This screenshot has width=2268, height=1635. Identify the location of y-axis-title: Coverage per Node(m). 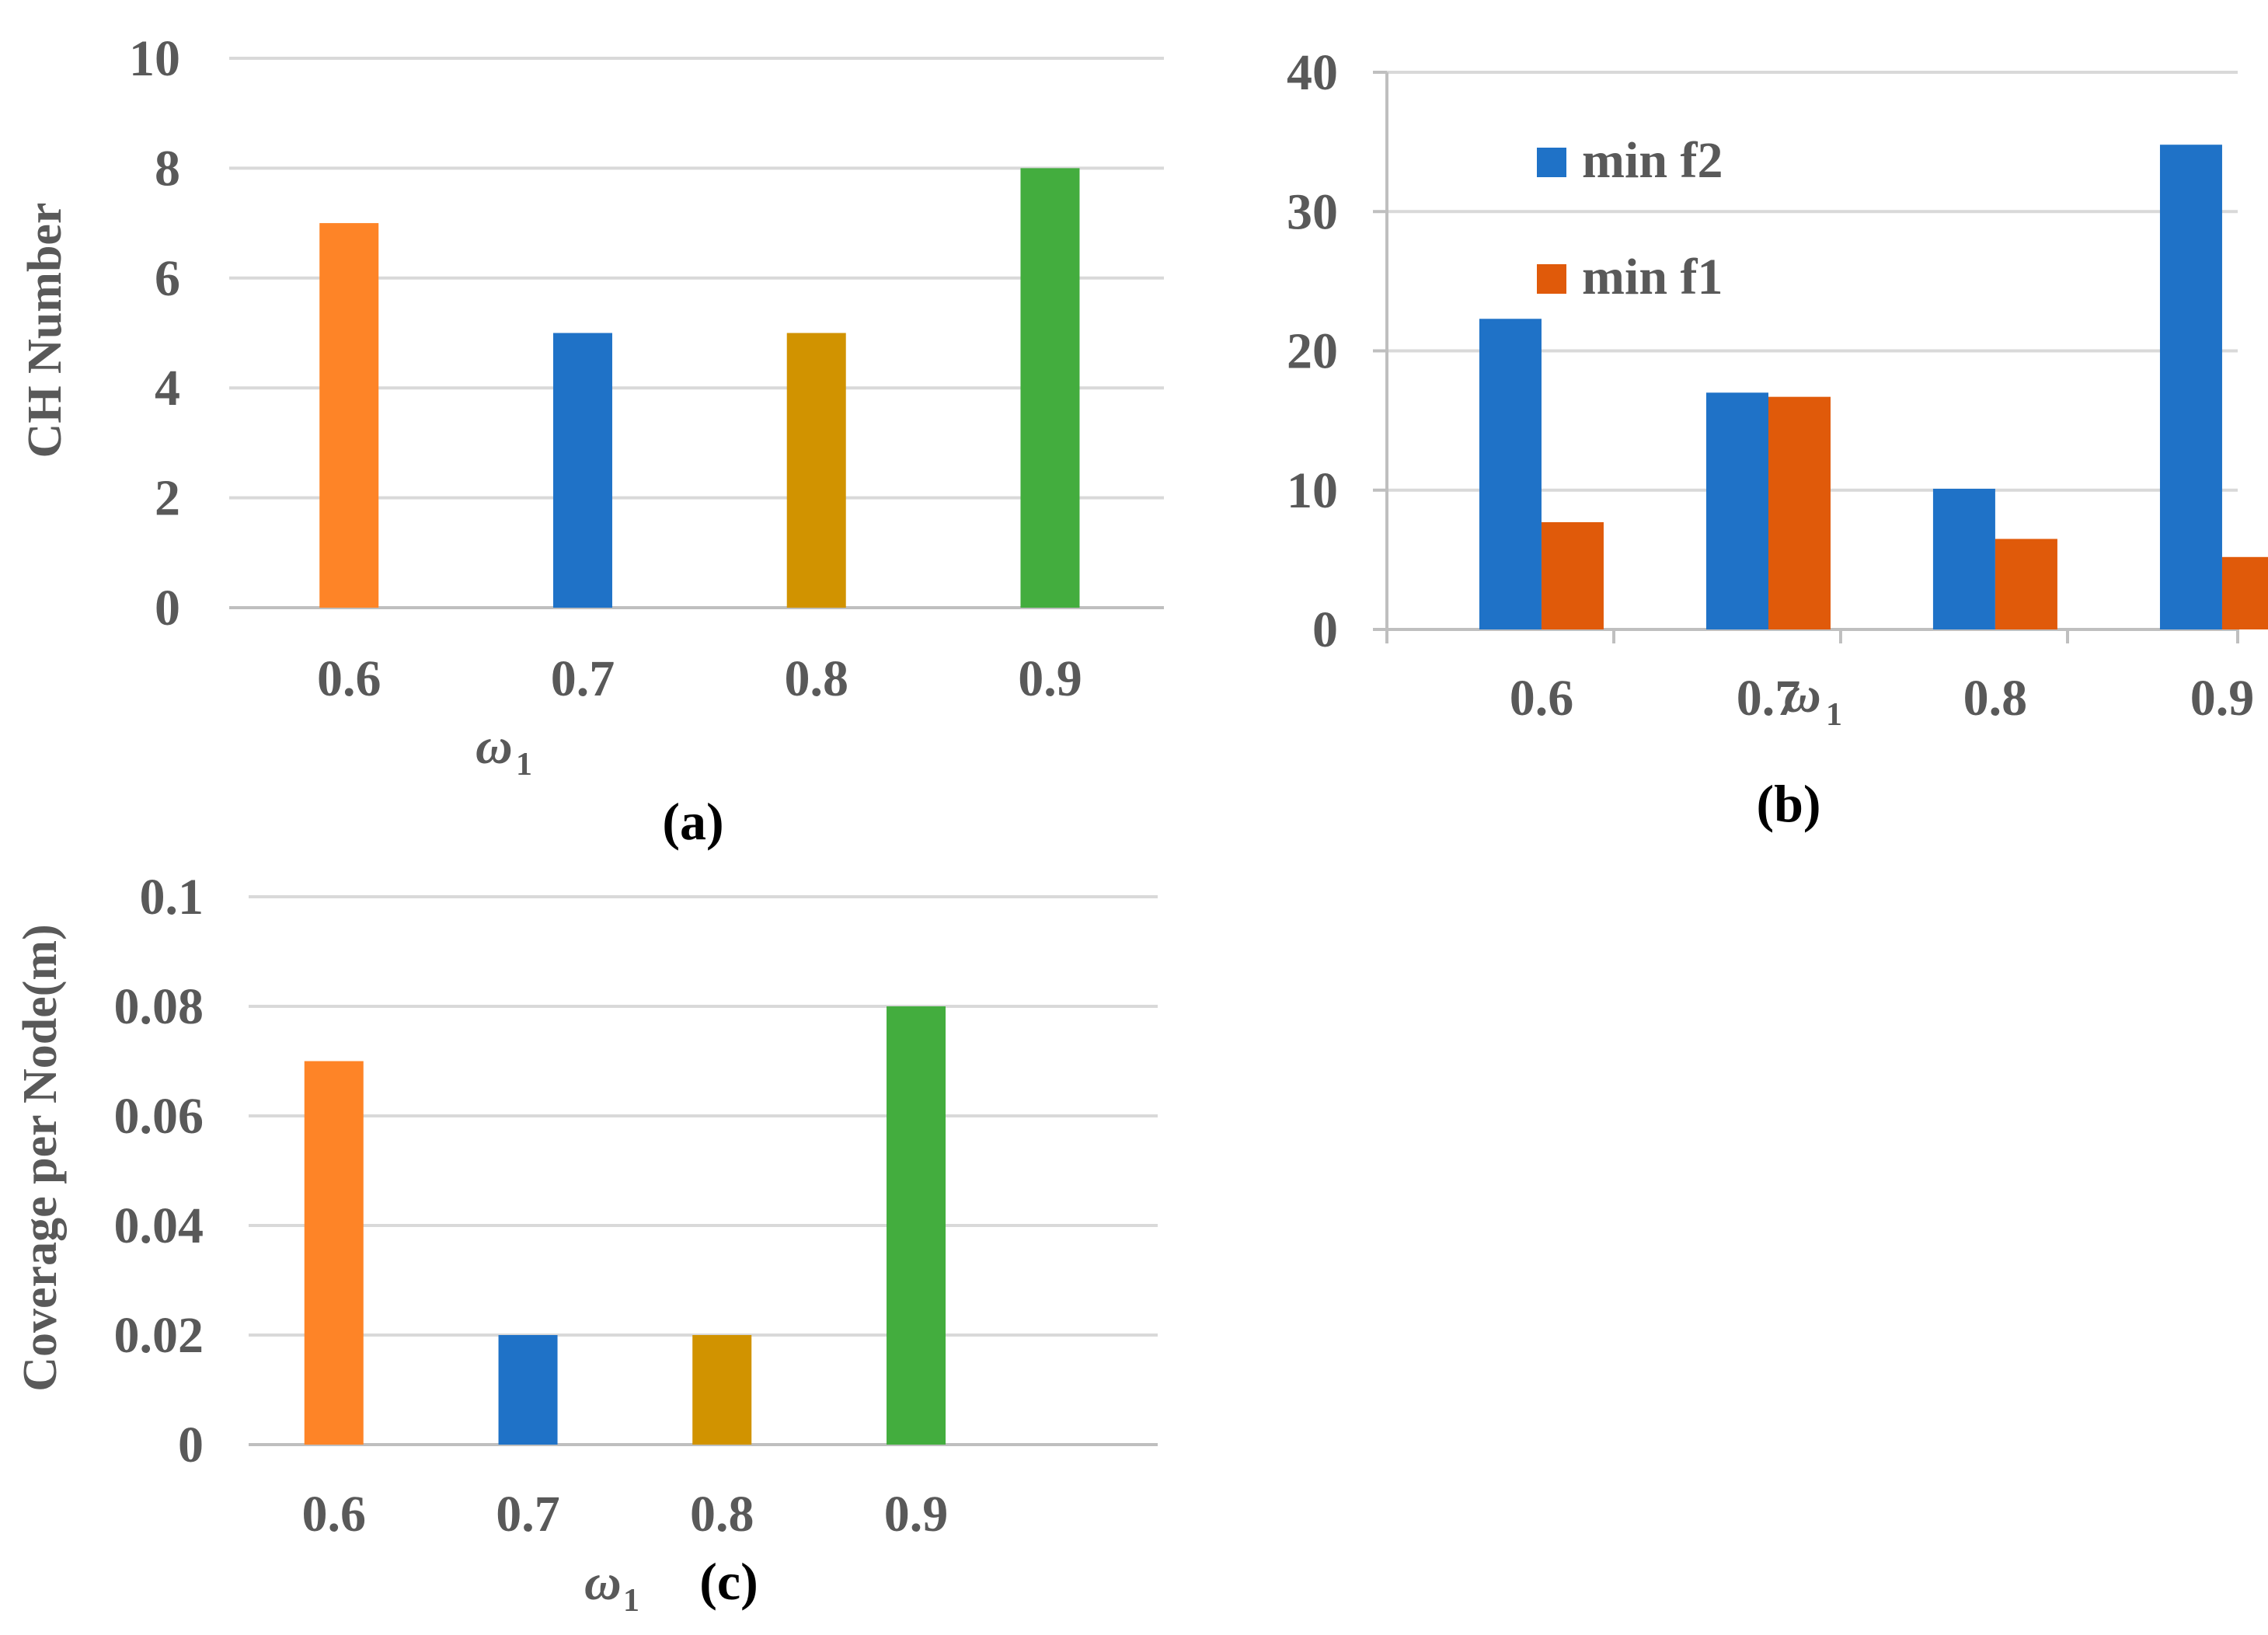
(40, 1157).